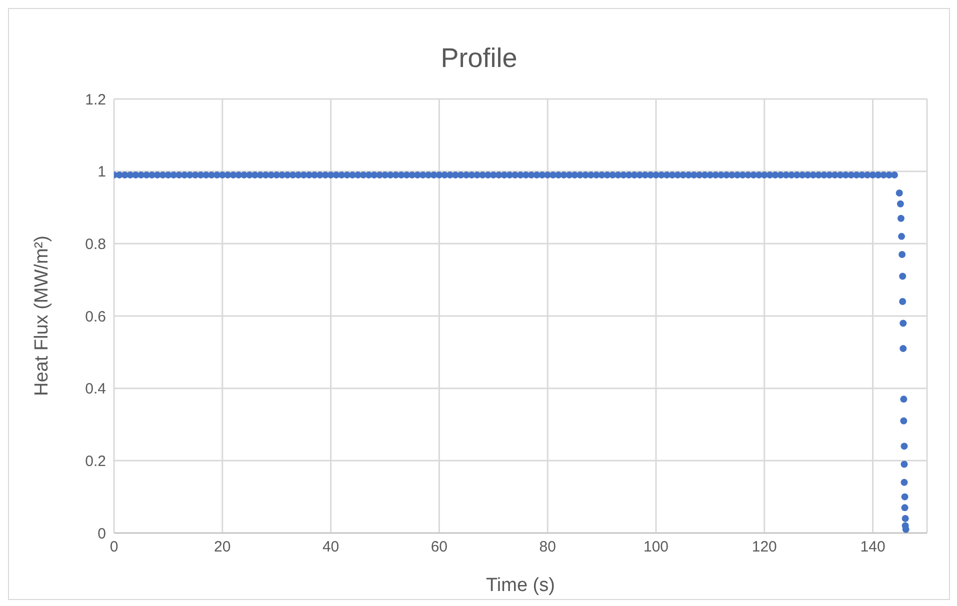  Describe the element at coordinates (102, 172) in the screenshot. I see `y-tick-label: 1` at that location.